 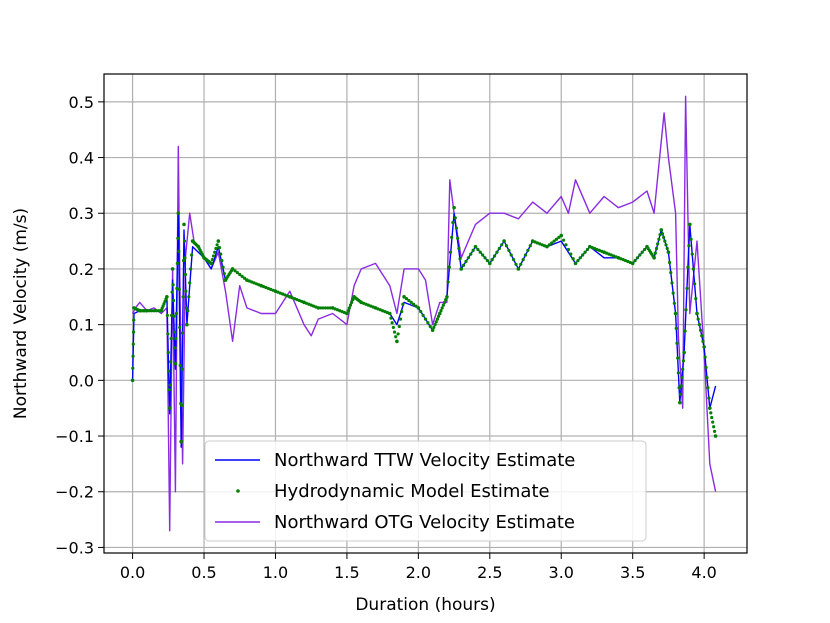 What do you see at coordinates (81, 325) in the screenshot?
I see `y-tick-label: 0.1` at bounding box center [81, 325].